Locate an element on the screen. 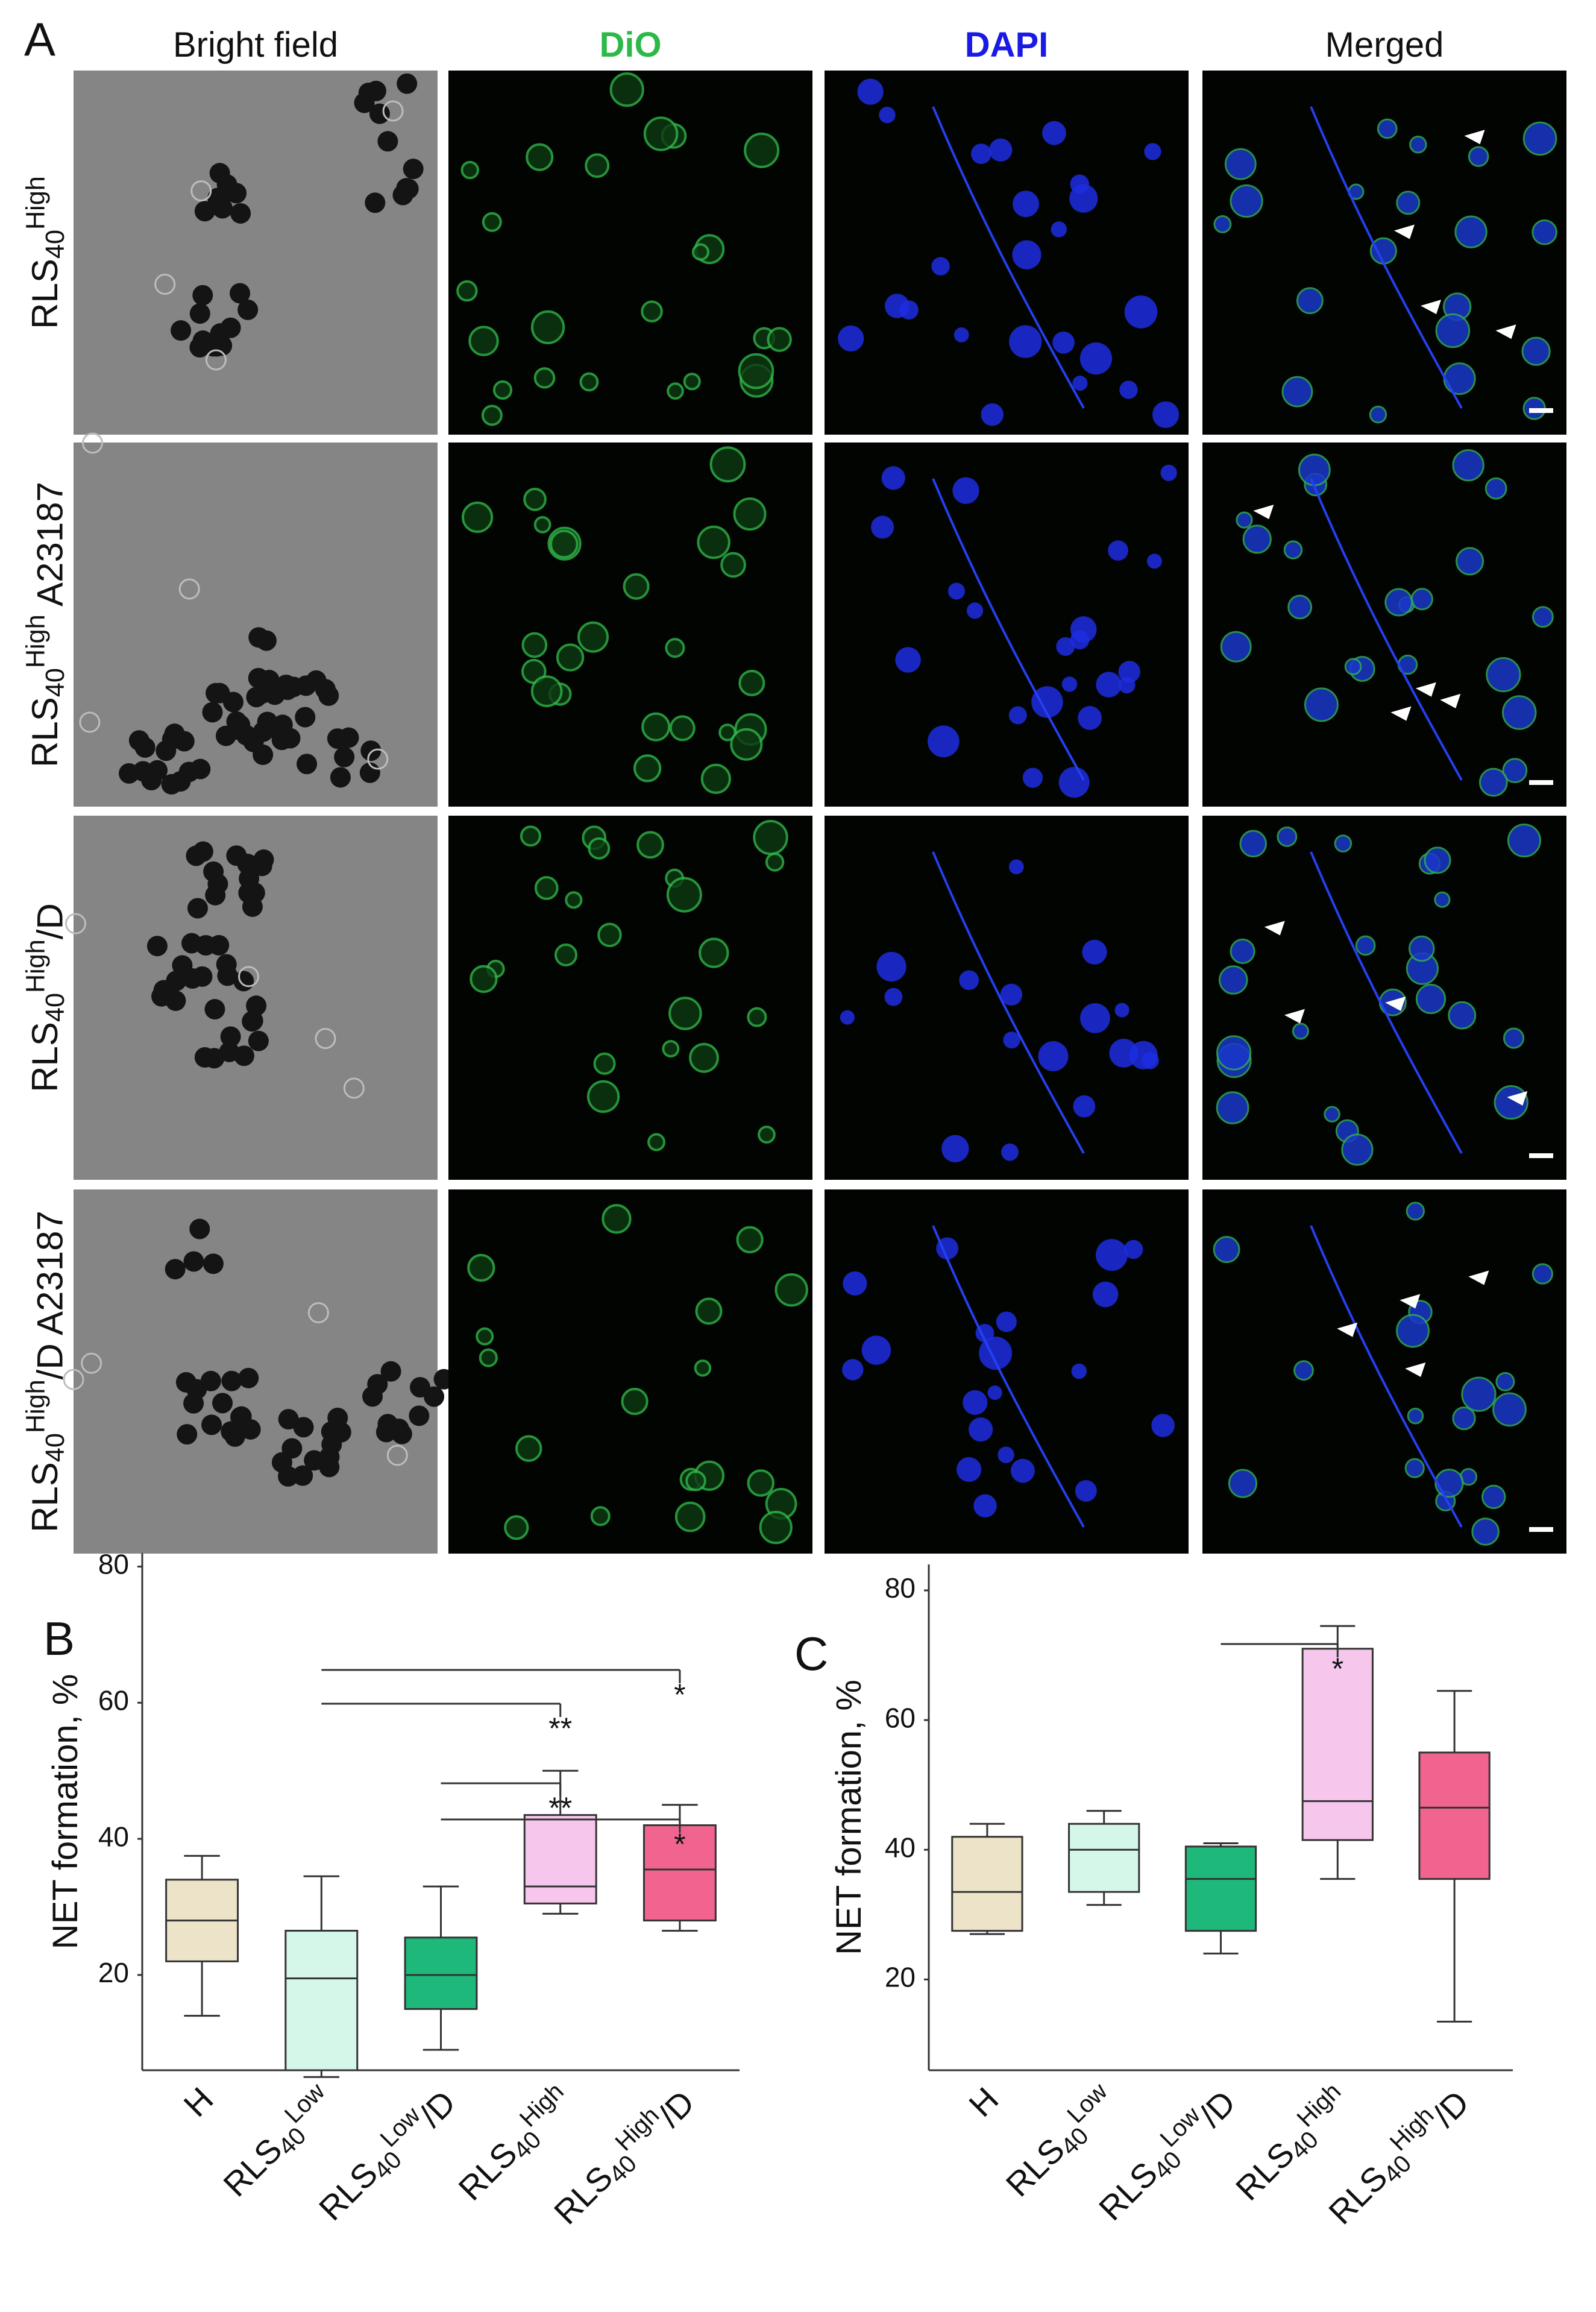 The height and width of the screenshot is (2312, 1596). label-base: RLS is located at coordinates (45, 294).